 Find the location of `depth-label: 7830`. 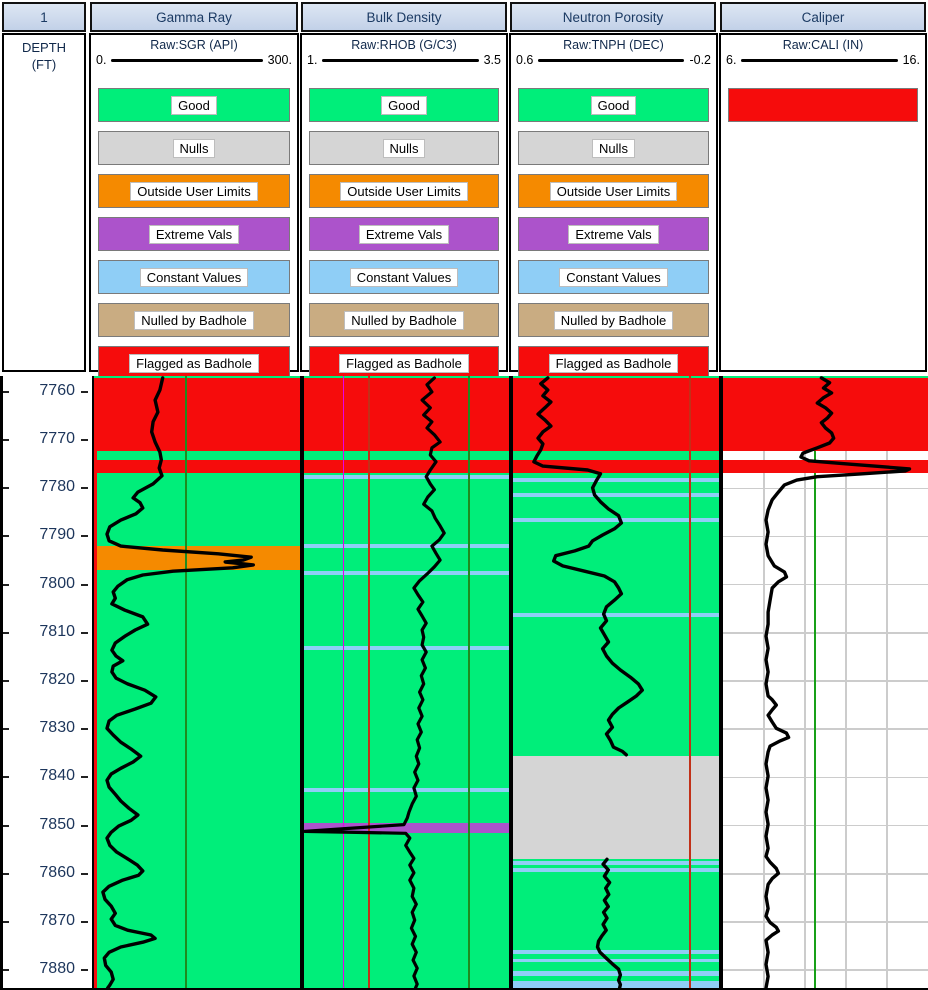

depth-label: 7830 is located at coordinates (57, 728).